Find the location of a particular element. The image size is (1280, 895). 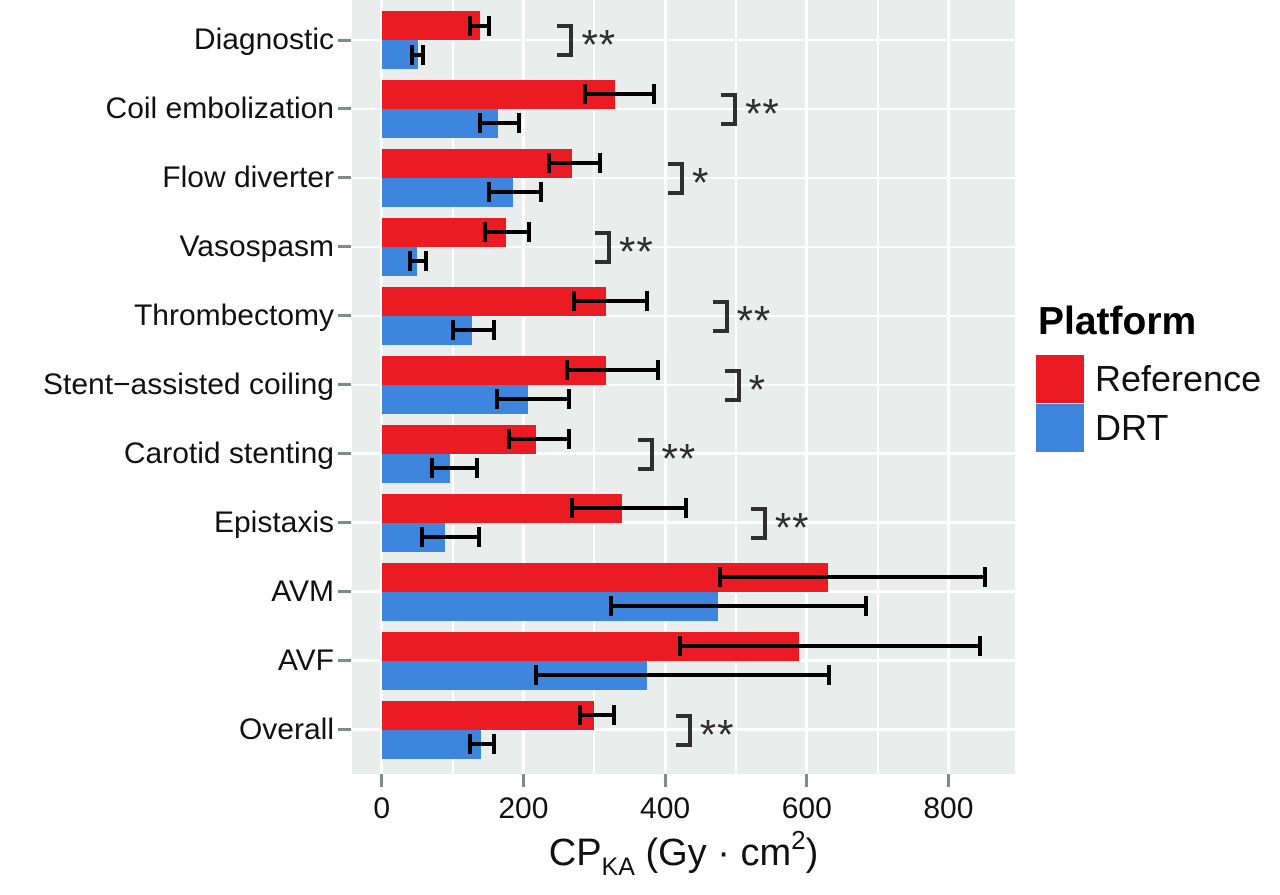

legend: Platform Reference DRT is located at coordinates (1148, 376).